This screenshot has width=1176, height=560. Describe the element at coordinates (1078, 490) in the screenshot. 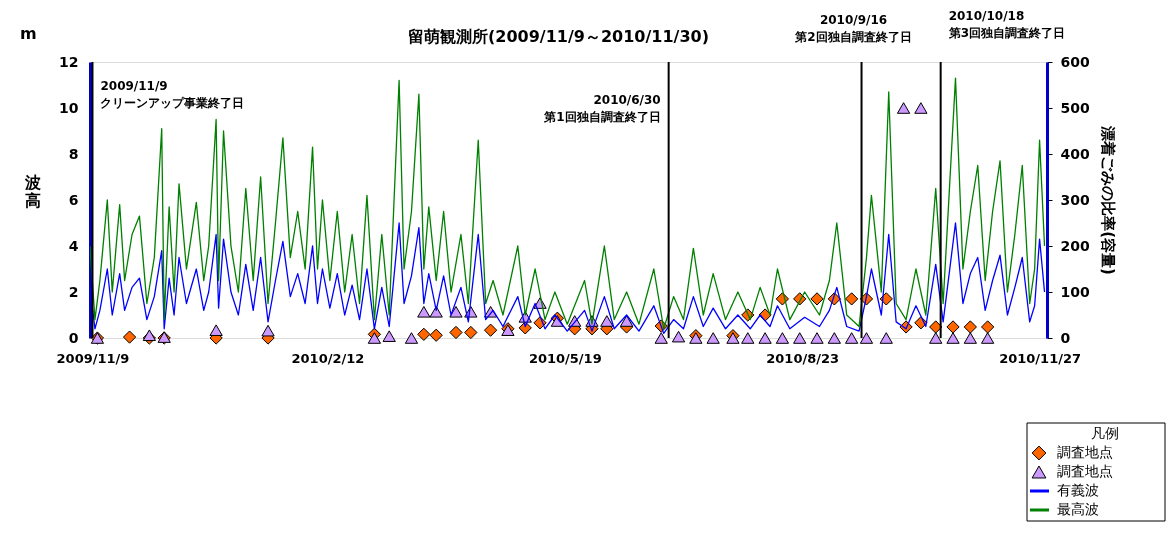

I see `legend-label: 有義波` at that location.